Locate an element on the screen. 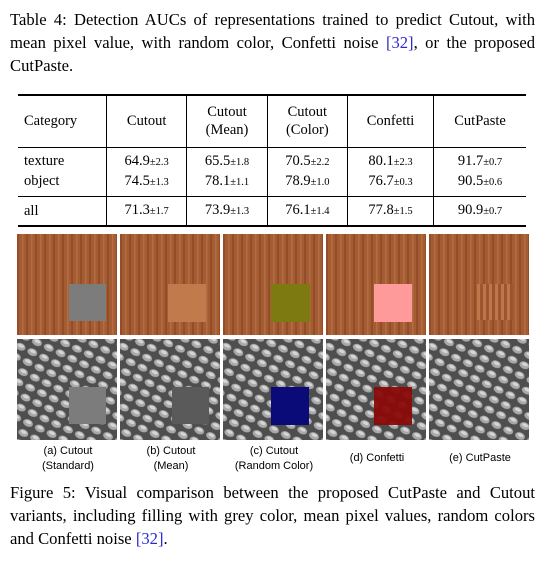 This screenshot has height=567, width=545. table-cell: 70.5±2.2 is located at coordinates (307, 159).